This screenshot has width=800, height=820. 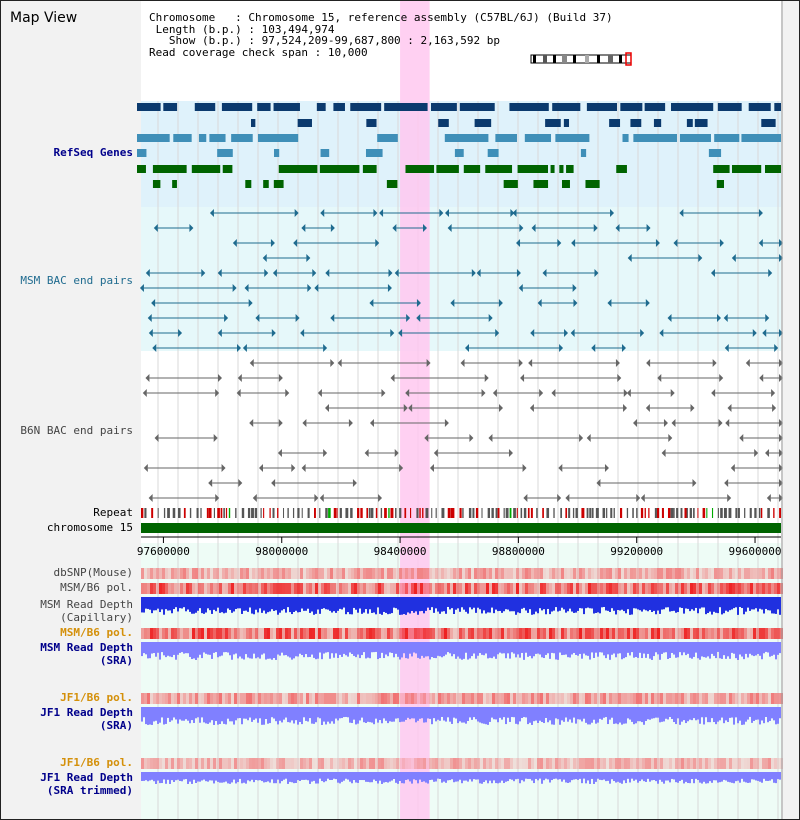 I want to click on axis-tick-label: 98800000, so click(x=518, y=551).